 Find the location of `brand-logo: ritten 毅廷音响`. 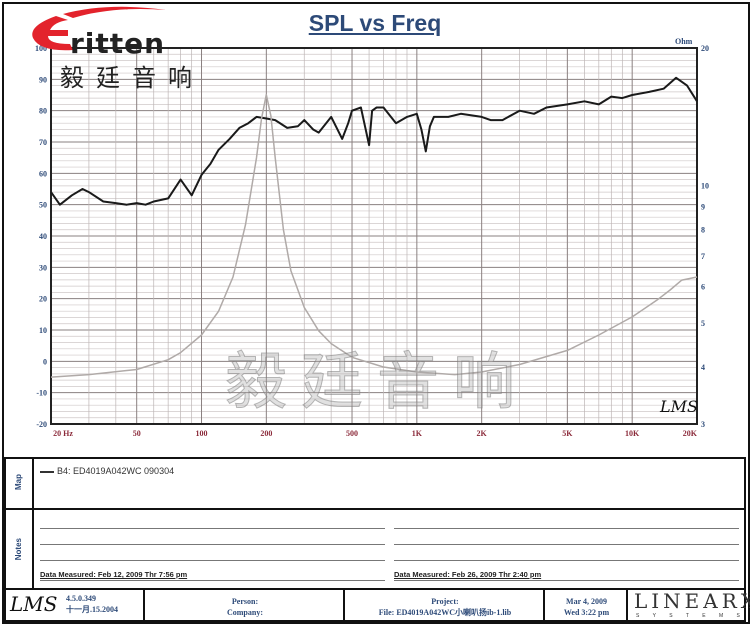

brand-logo: ritten 毅廷音响 is located at coordinates (113, 49).